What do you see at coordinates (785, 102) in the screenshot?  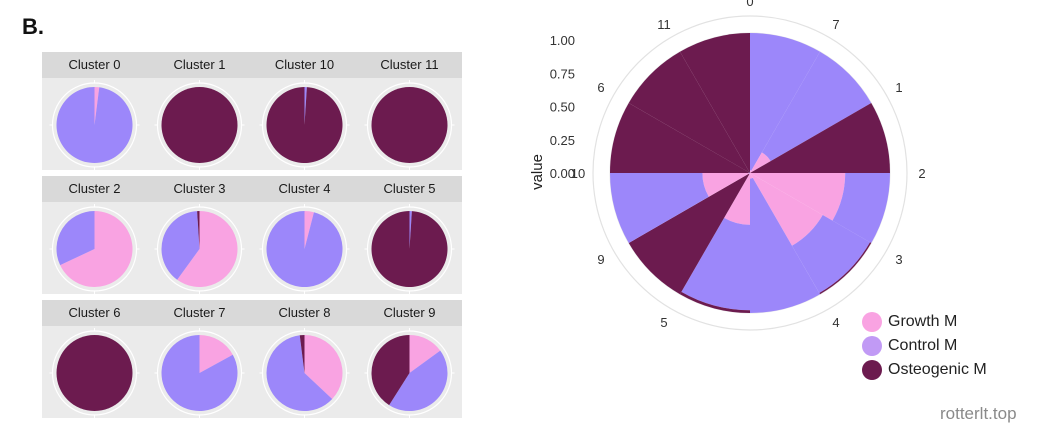 I see `polar-bar-0-control-m` at bounding box center [785, 102].